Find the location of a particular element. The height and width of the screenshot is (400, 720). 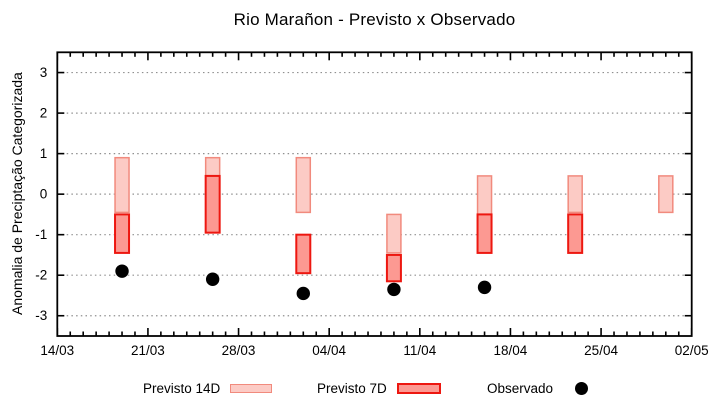

y-tick-label: 1 is located at coordinates (44, 153).